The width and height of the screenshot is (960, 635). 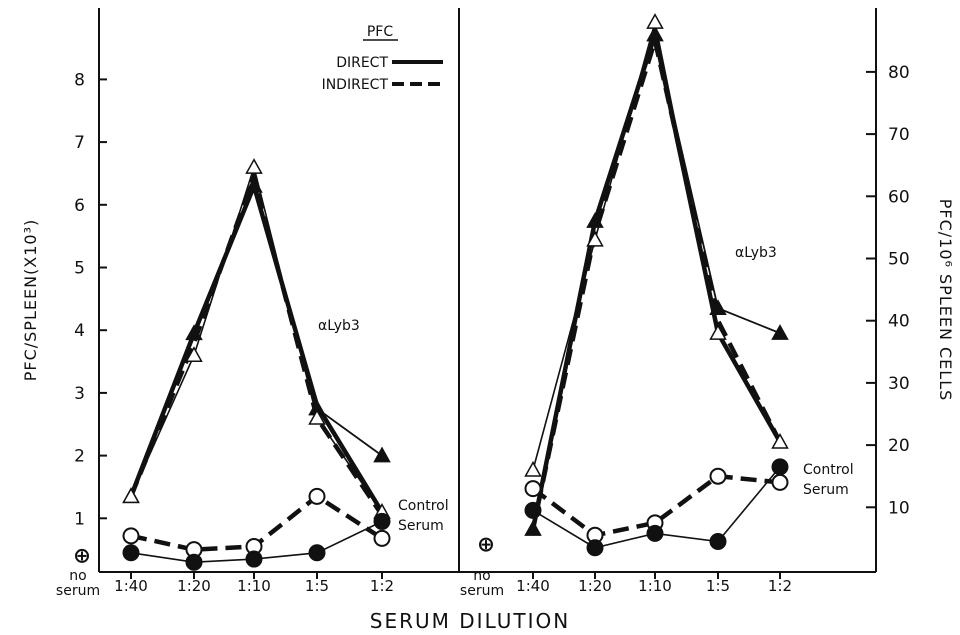 I want to click on right-x-tick-label: 1:40, so click(x=533, y=586).